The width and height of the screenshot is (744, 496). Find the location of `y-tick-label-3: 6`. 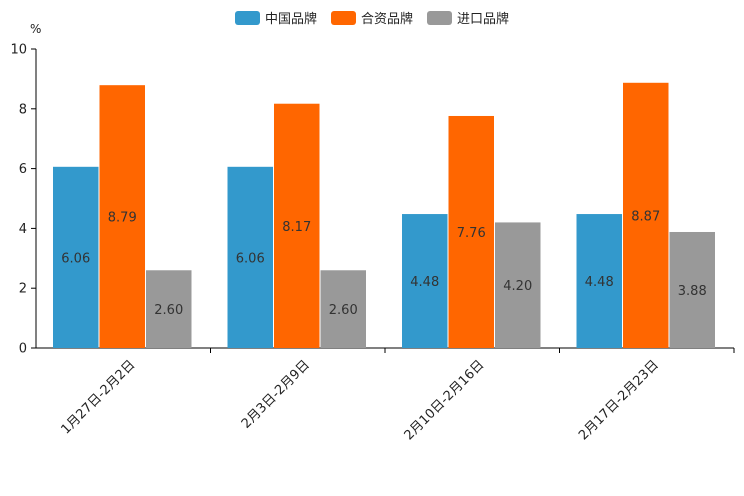

y-tick-label-3: 6 is located at coordinates (23, 169).